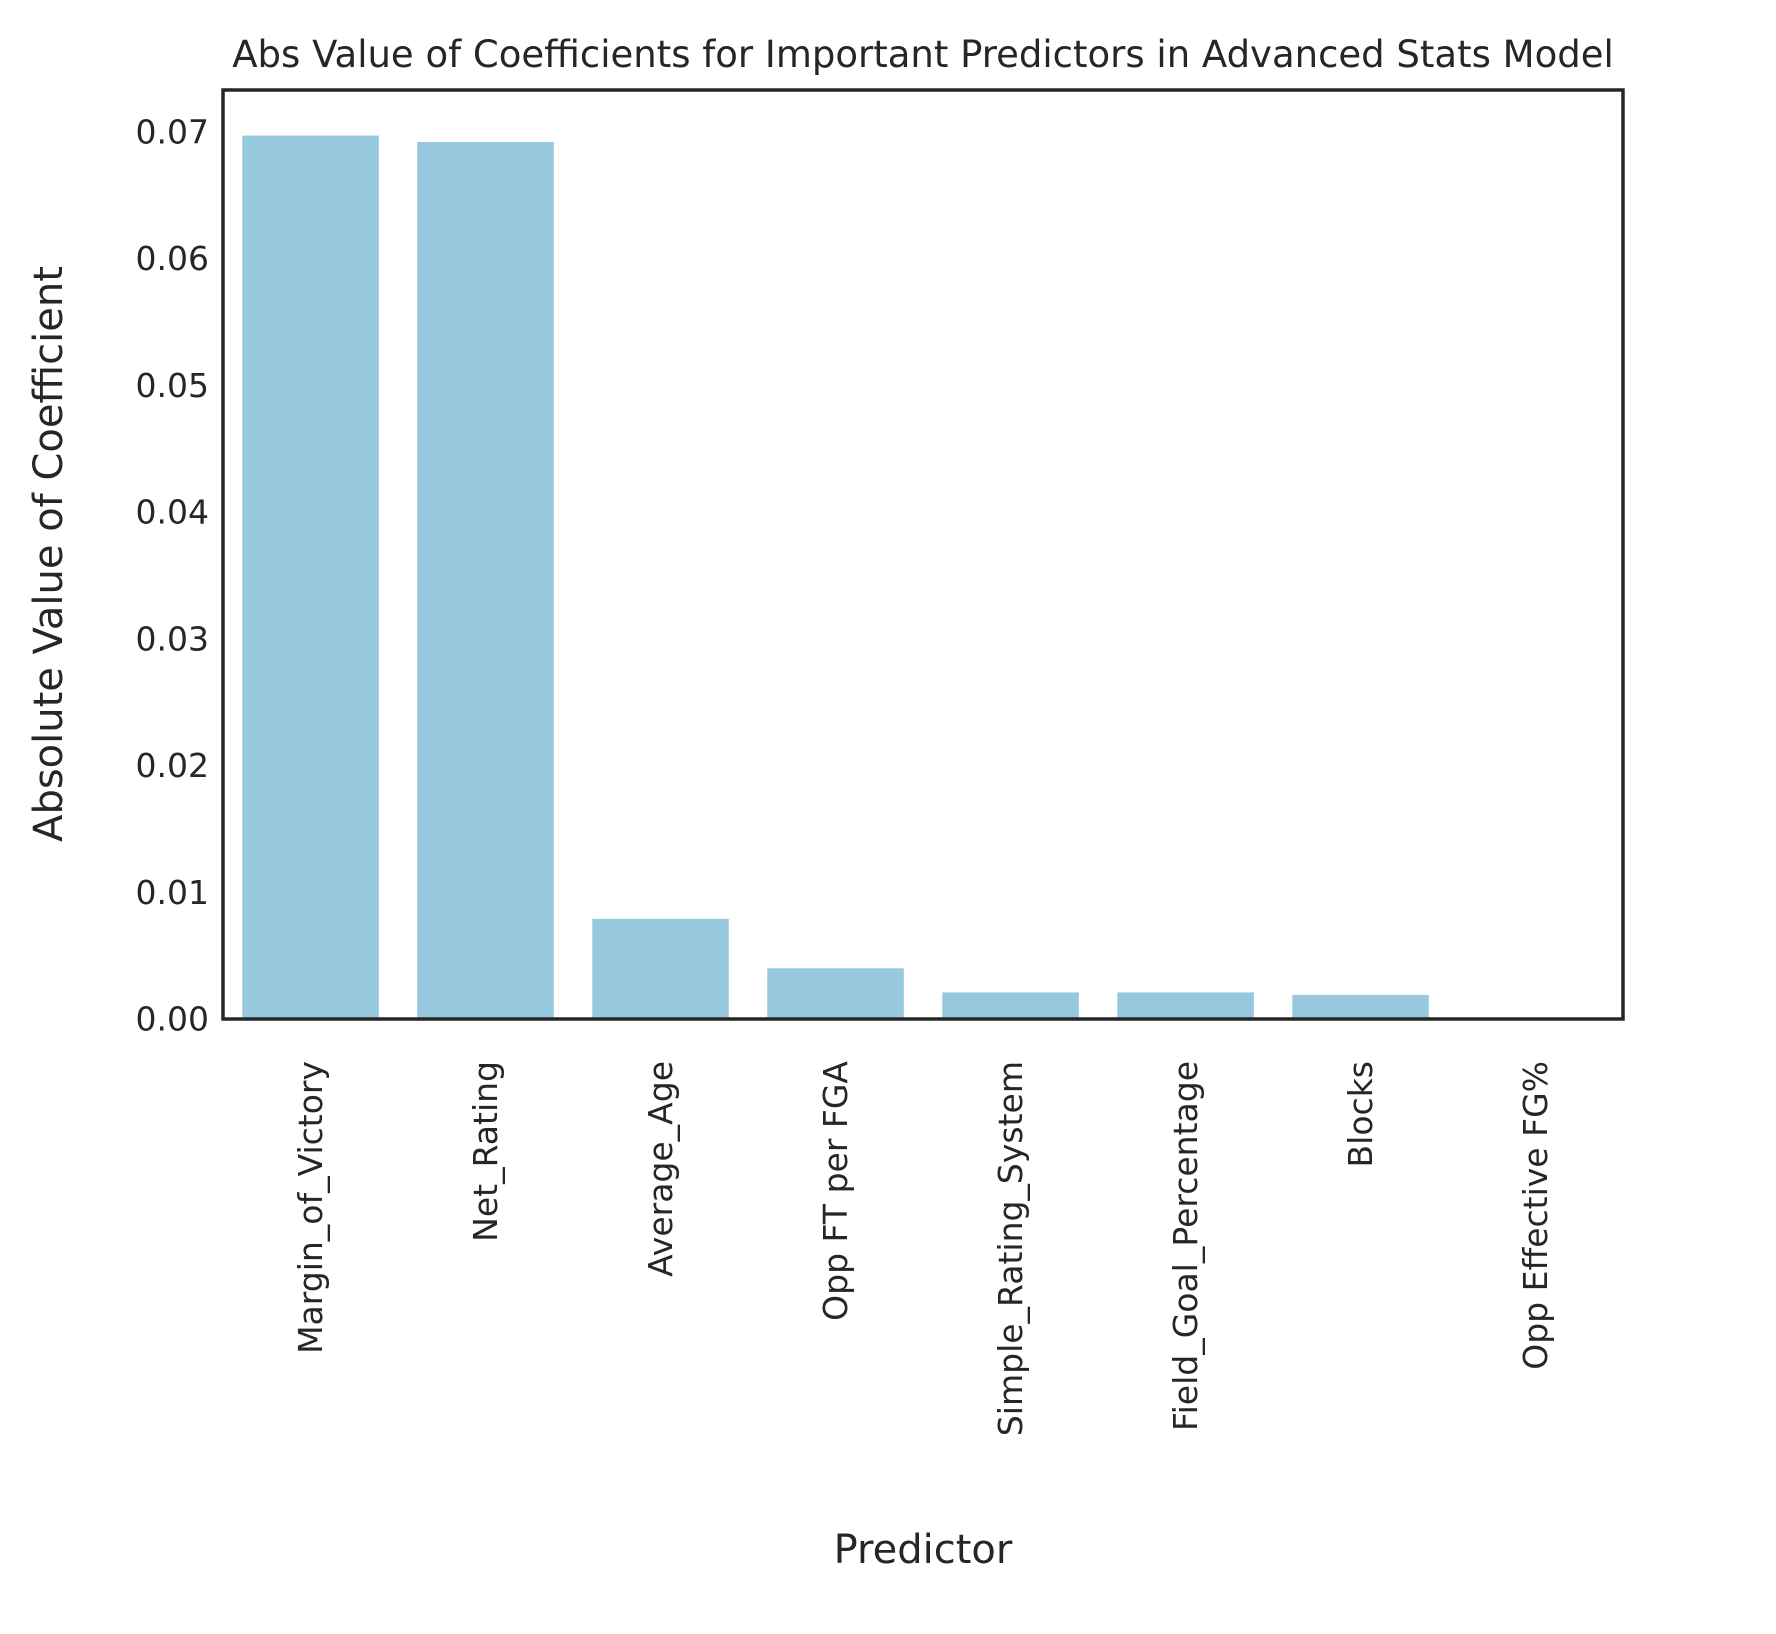 This screenshot has height=1634, width=1776. What do you see at coordinates (172, 765) in the screenshot?
I see `y-tick-label: 0.02` at bounding box center [172, 765].